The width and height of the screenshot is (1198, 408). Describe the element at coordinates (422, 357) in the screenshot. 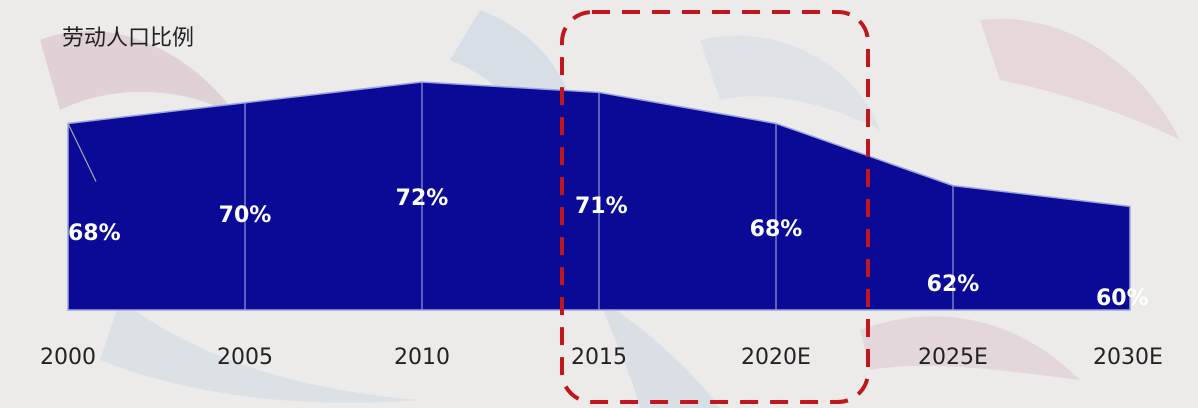

I see `x-tick-label: 2010` at that location.